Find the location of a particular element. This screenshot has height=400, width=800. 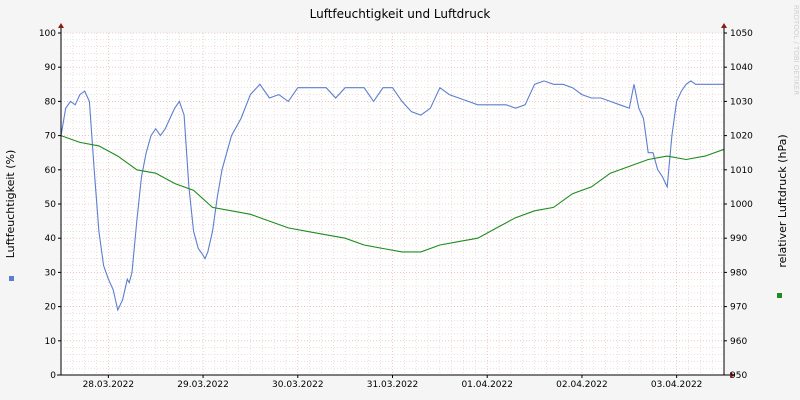

y-left-tick-label: 40 is located at coordinates (51, 239).